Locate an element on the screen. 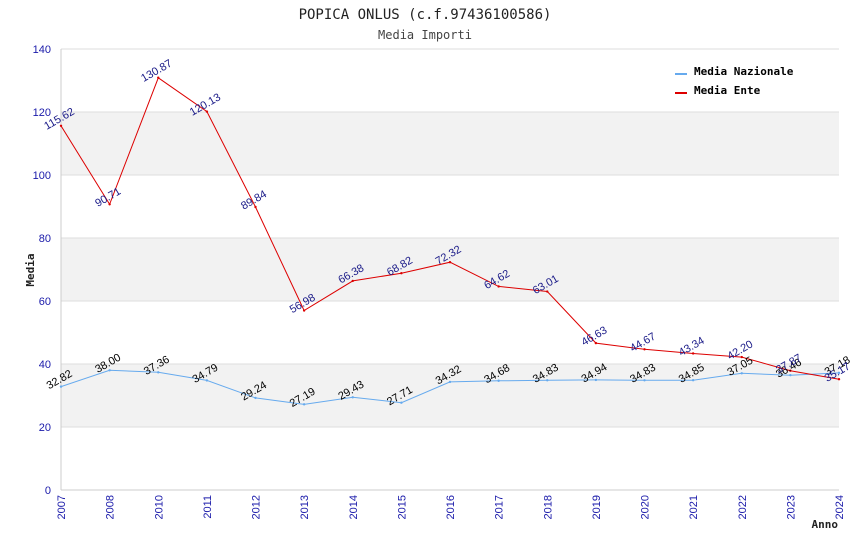 This screenshot has height=550, width=850. x-tick-label: 2007 is located at coordinates (62, 507).